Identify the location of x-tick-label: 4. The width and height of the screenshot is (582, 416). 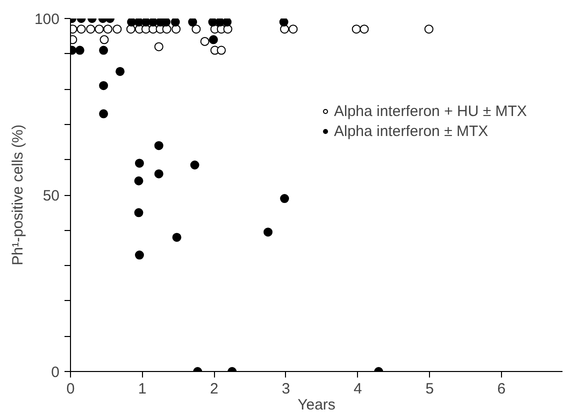
(358, 389).